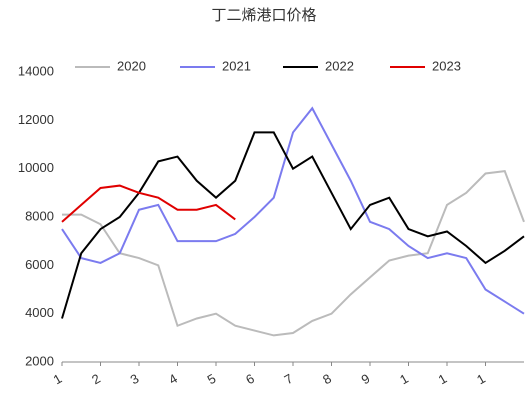  I want to click on series-line, so click(148, 203).